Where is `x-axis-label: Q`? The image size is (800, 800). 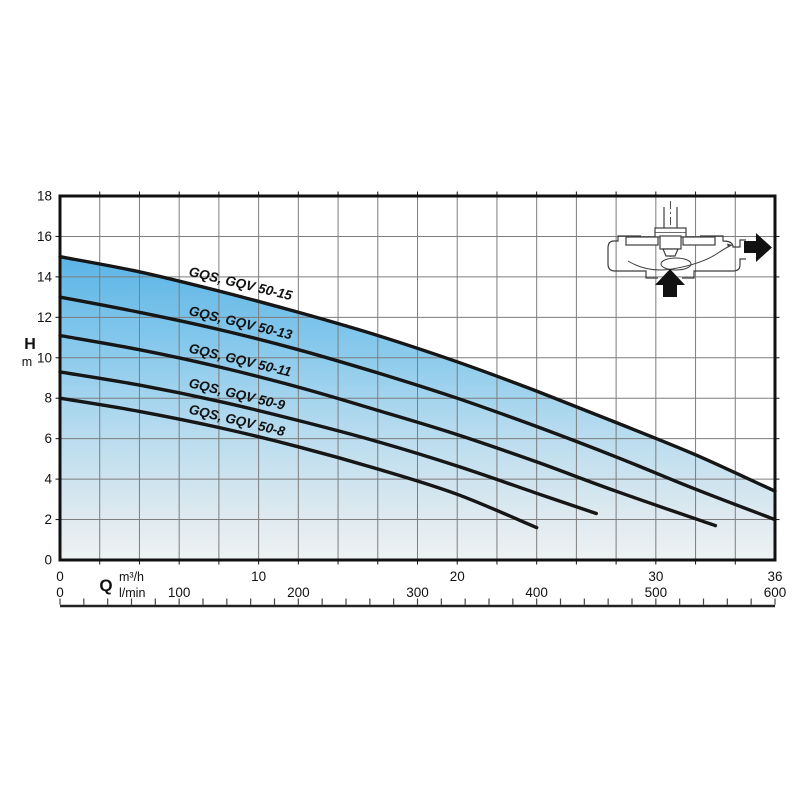
x-axis-label: Q is located at coordinates (105, 585).